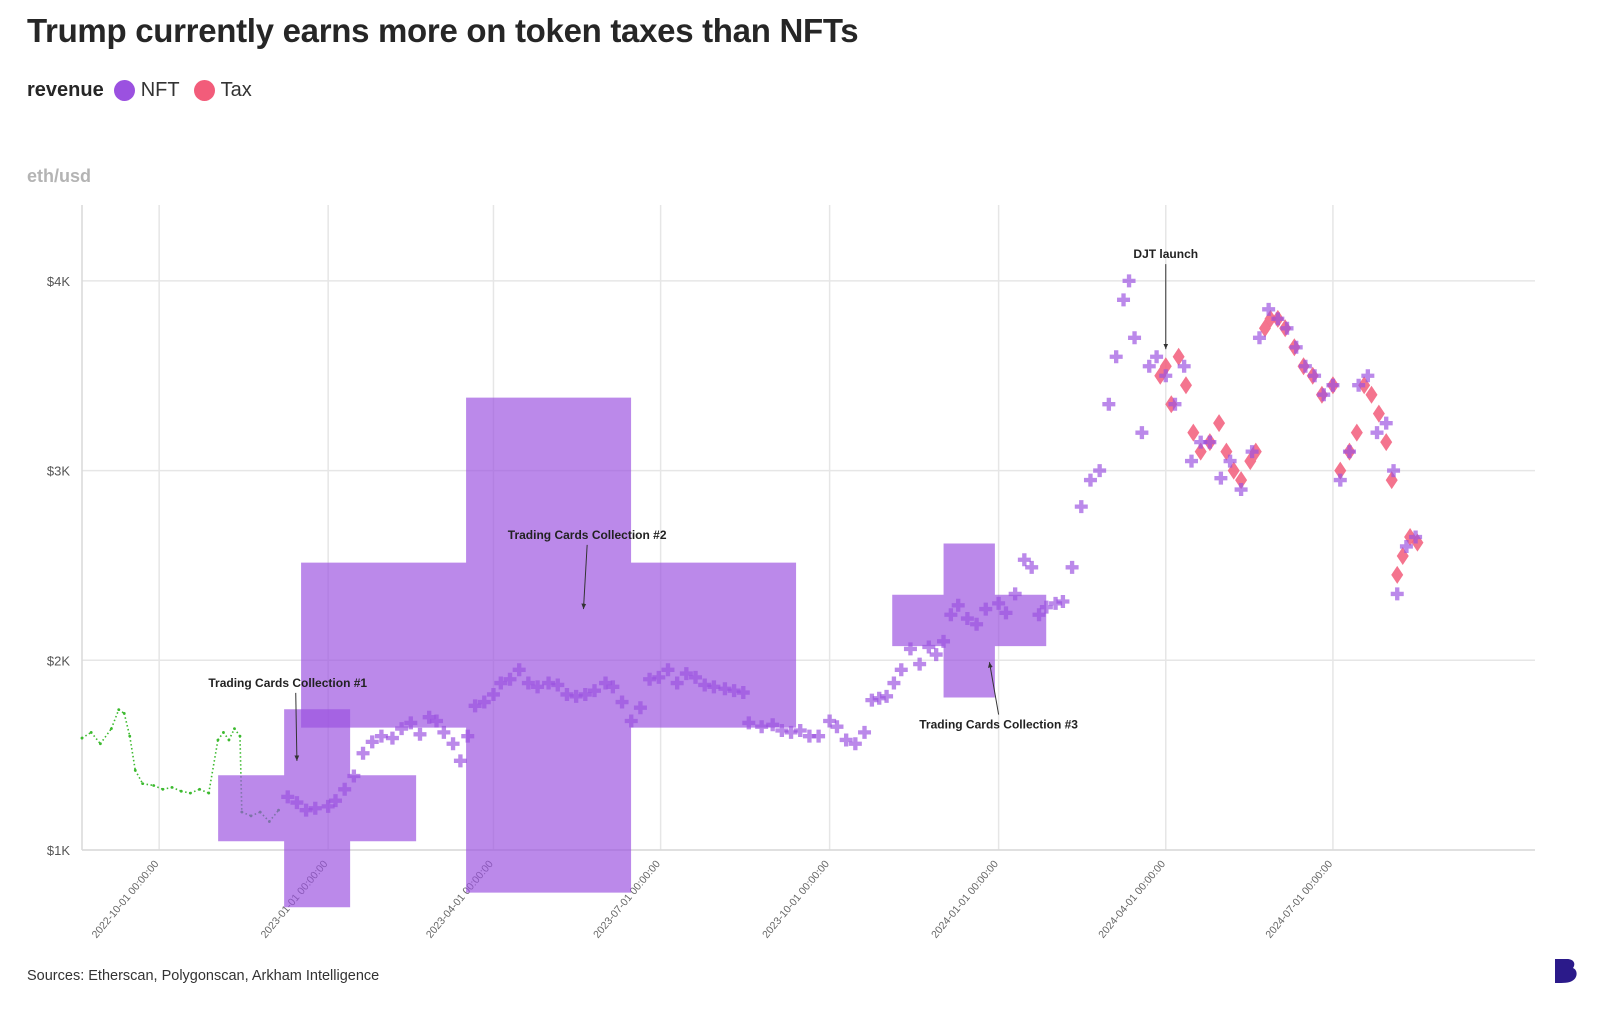 Image resolution: width=1600 pixels, height=1012 pixels. I want to click on annotation-label-4: DJT launch, so click(1165, 254).